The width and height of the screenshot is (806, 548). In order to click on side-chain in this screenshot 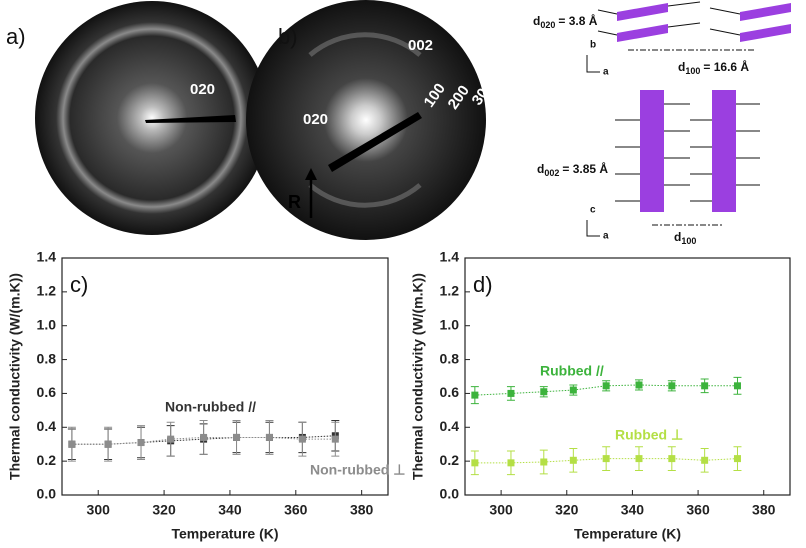, I will do `click(687, 152)`.